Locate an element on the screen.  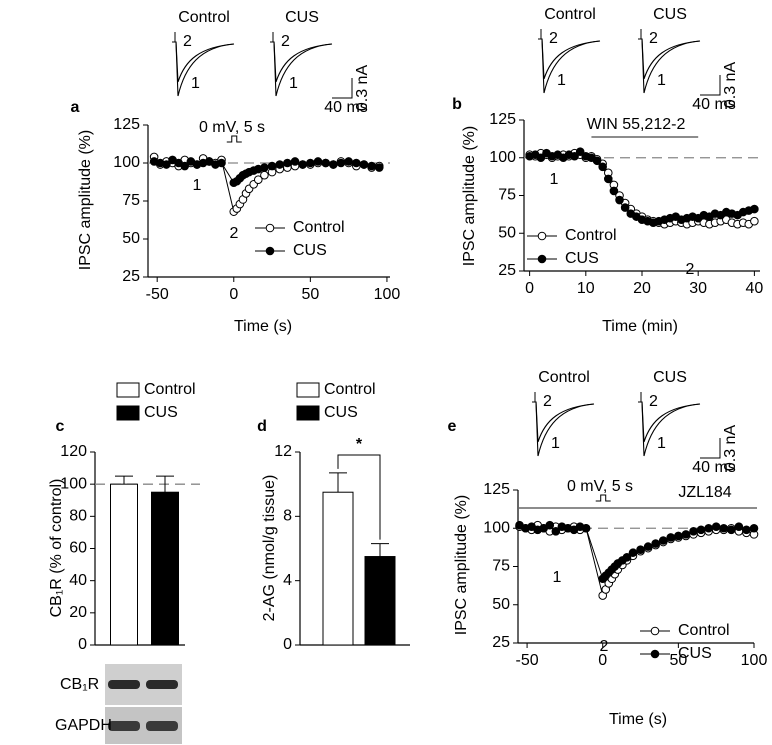
blot-label: CB₁R is located at coordinates (79, 684).